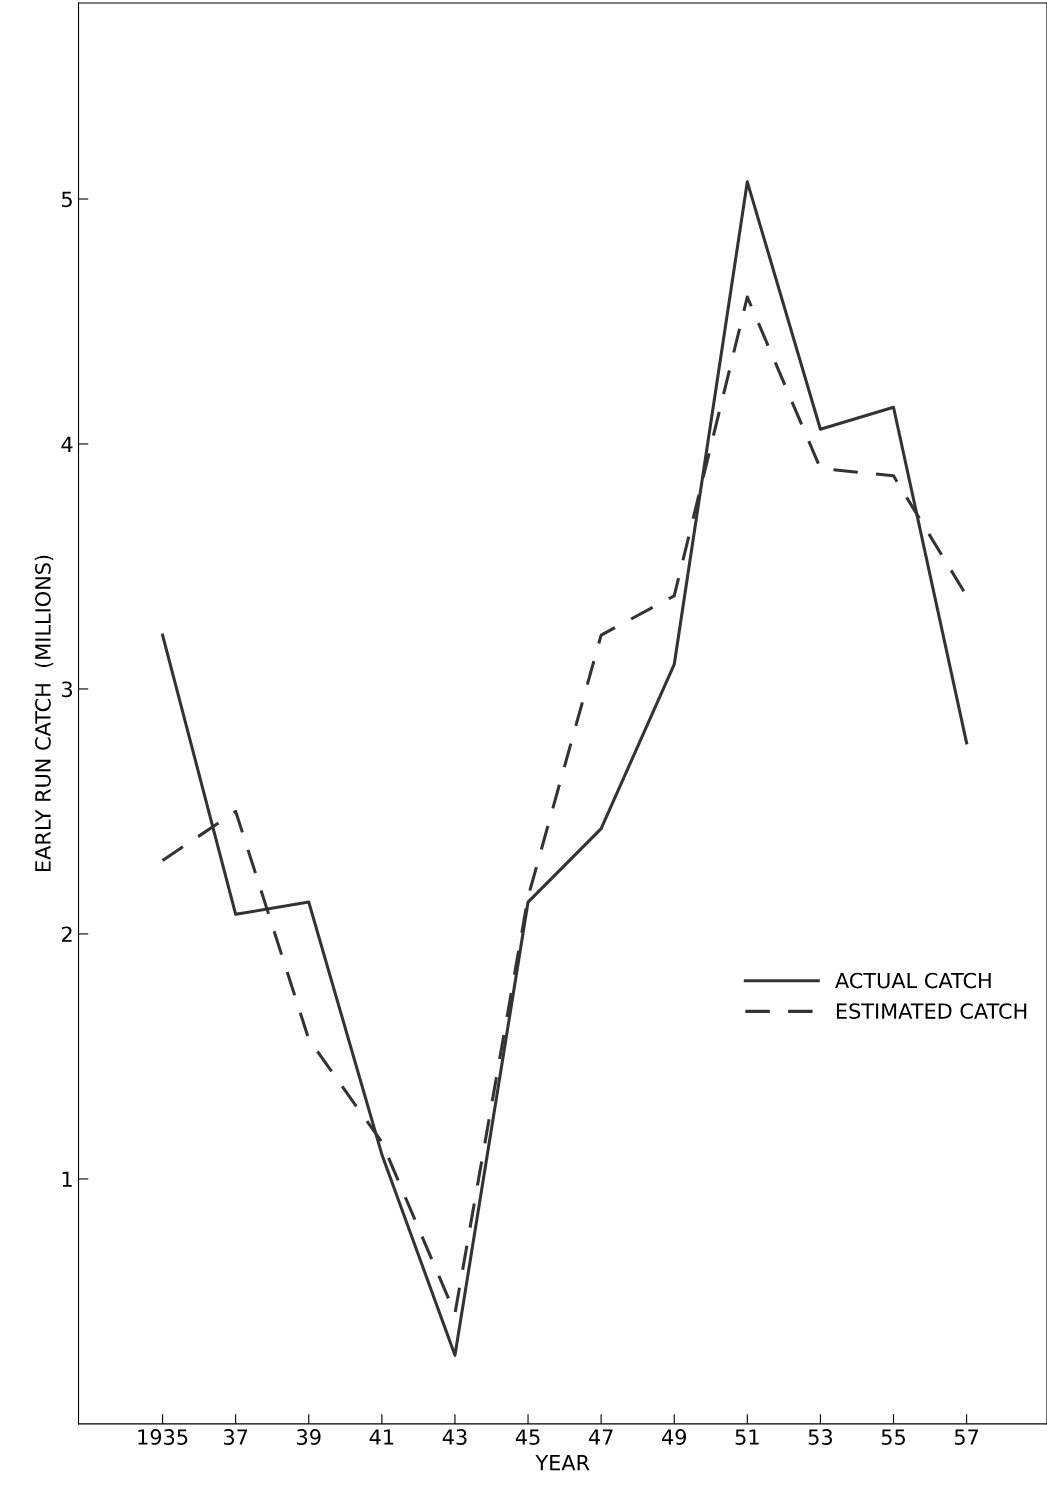  What do you see at coordinates (747, 1437) in the screenshot?
I see `x-tick-label: 51` at bounding box center [747, 1437].